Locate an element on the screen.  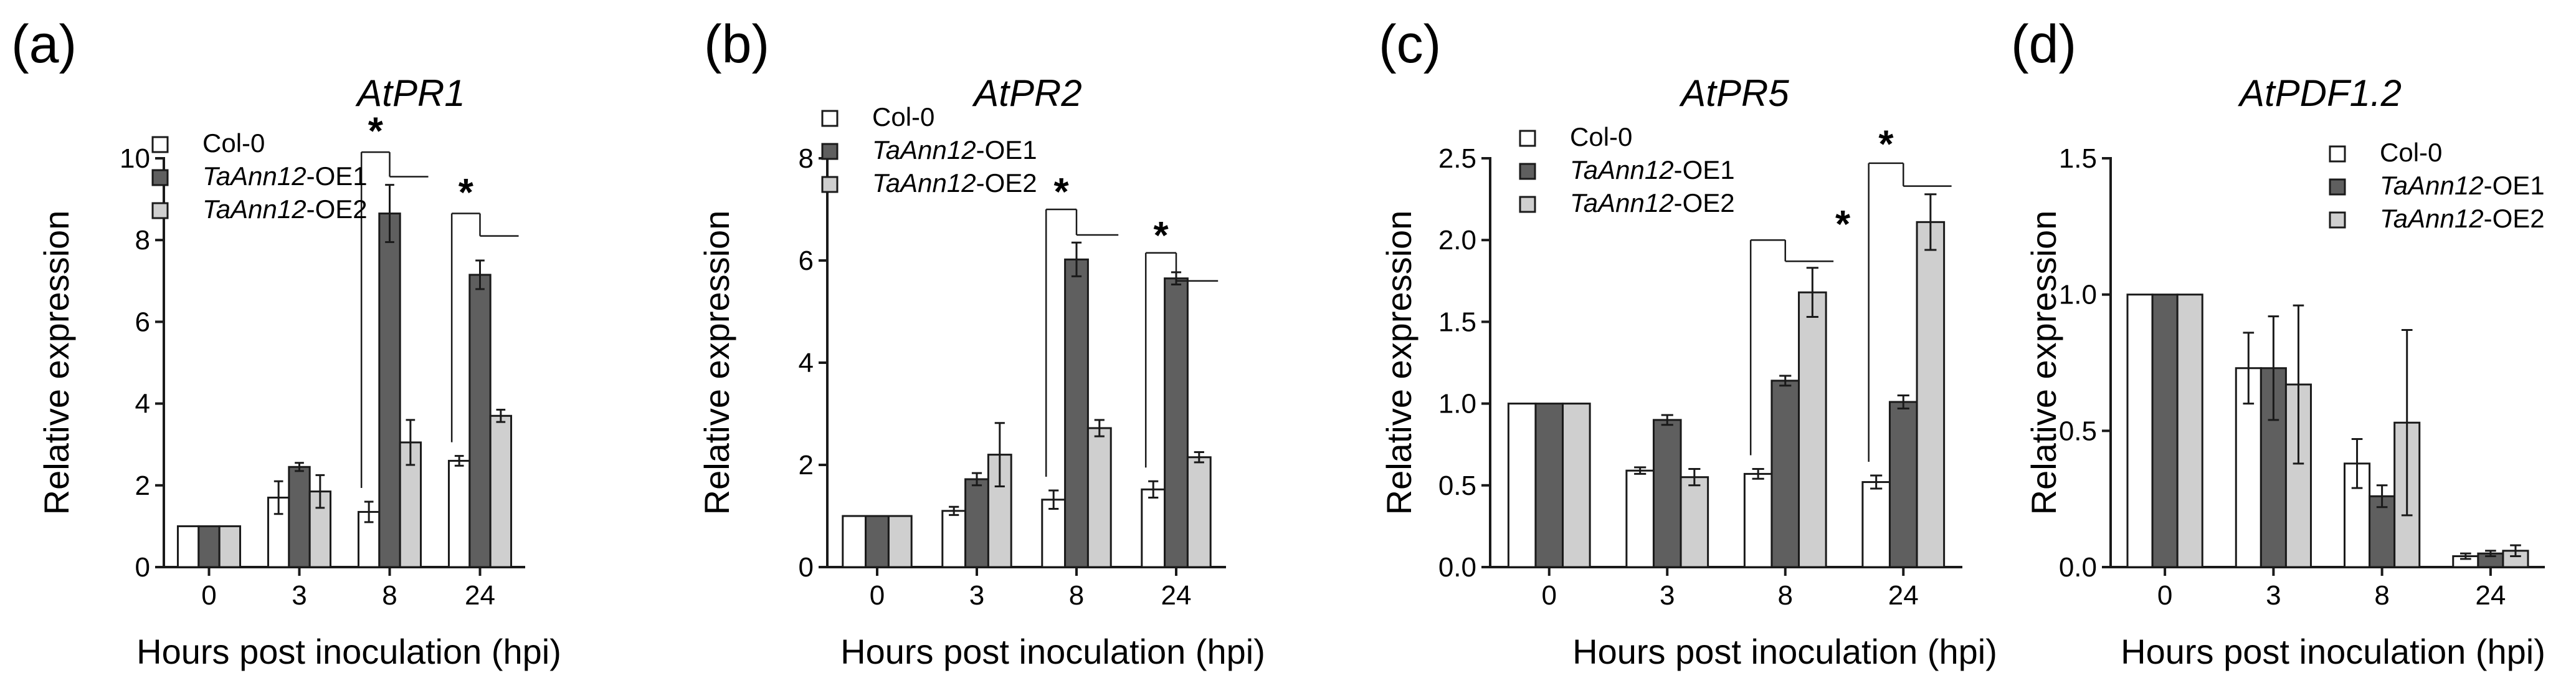
y-tick-label: 0.0 is located at coordinates (2078, 567).